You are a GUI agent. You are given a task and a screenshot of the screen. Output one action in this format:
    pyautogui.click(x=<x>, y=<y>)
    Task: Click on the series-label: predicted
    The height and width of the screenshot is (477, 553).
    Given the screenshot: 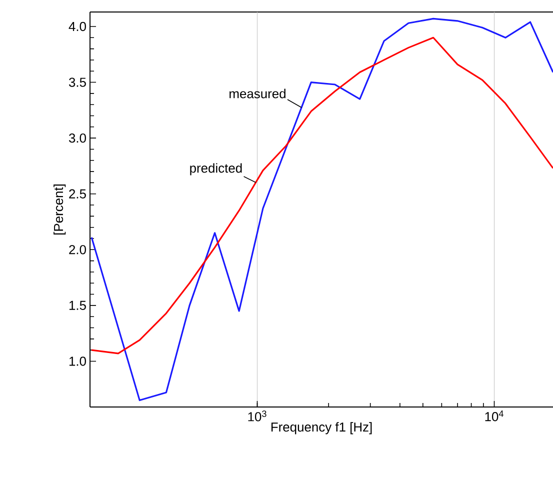 What is the action you would take?
    pyautogui.click(x=216, y=169)
    